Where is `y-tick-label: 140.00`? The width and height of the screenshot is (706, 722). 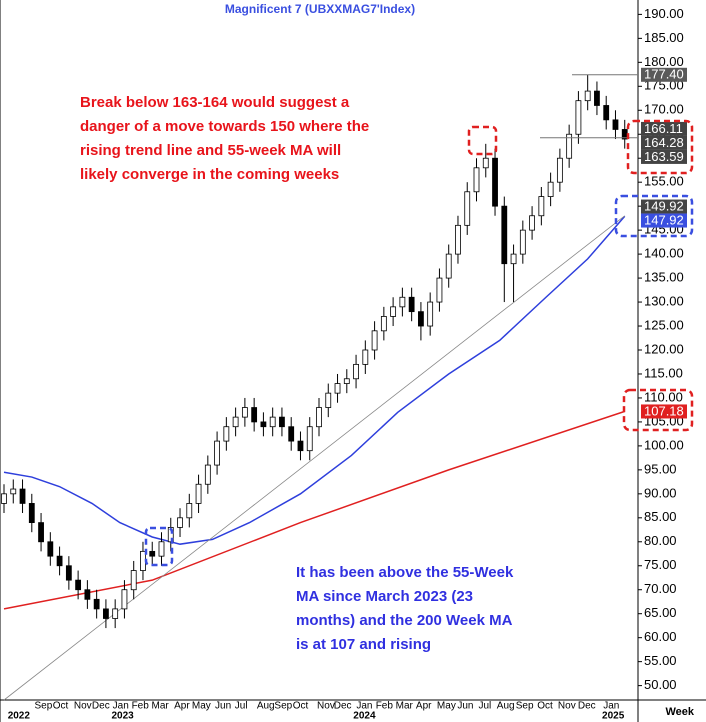
y-tick-label: 140.00 is located at coordinates (664, 253).